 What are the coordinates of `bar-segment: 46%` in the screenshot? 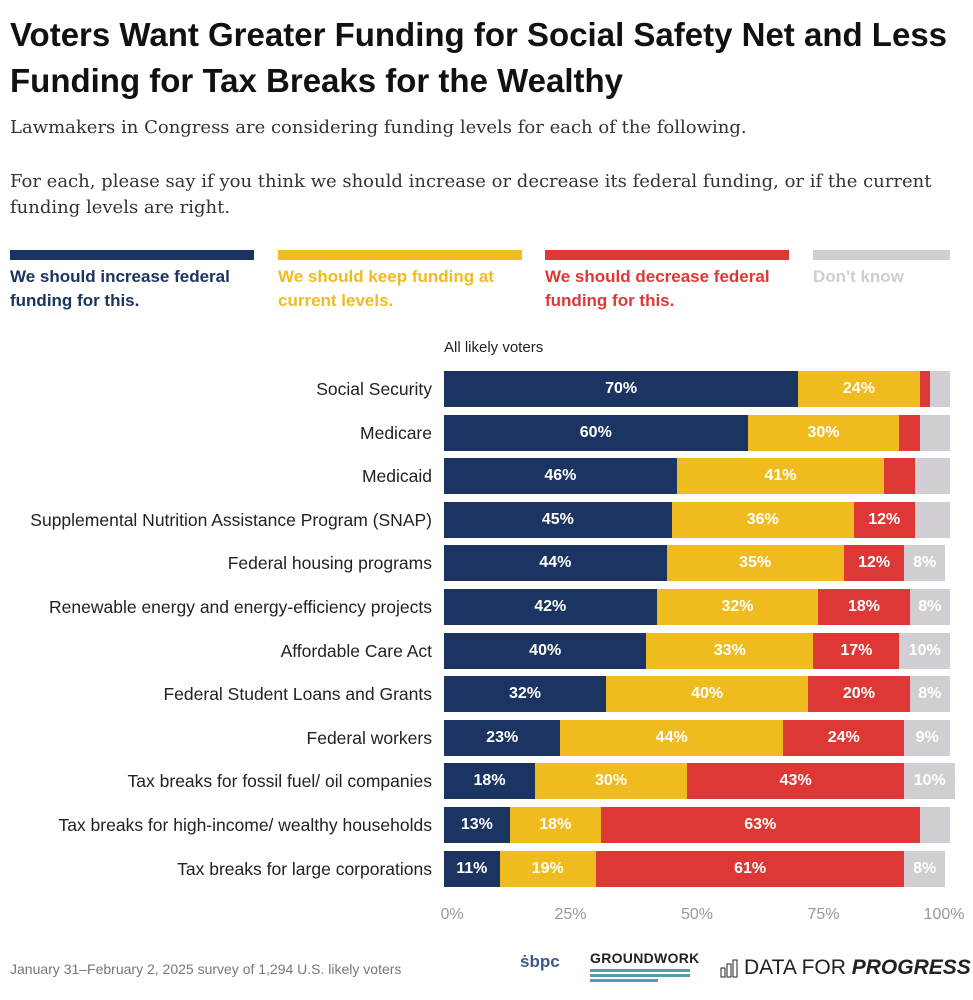 It's located at (560, 476).